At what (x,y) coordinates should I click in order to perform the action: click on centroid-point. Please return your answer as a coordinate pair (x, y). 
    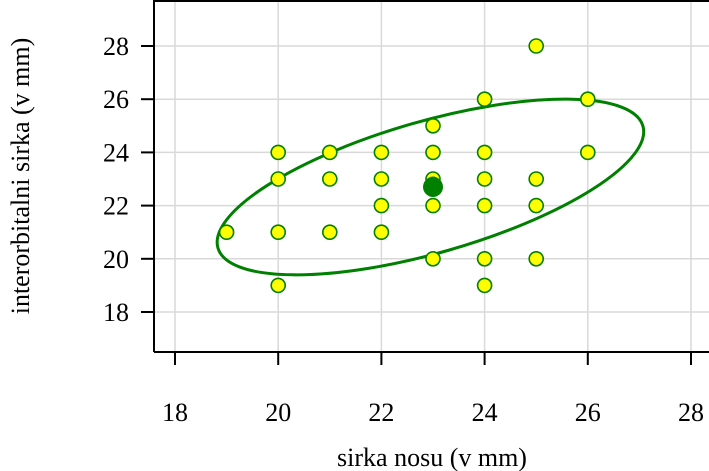
    Looking at the image, I should click on (433, 186).